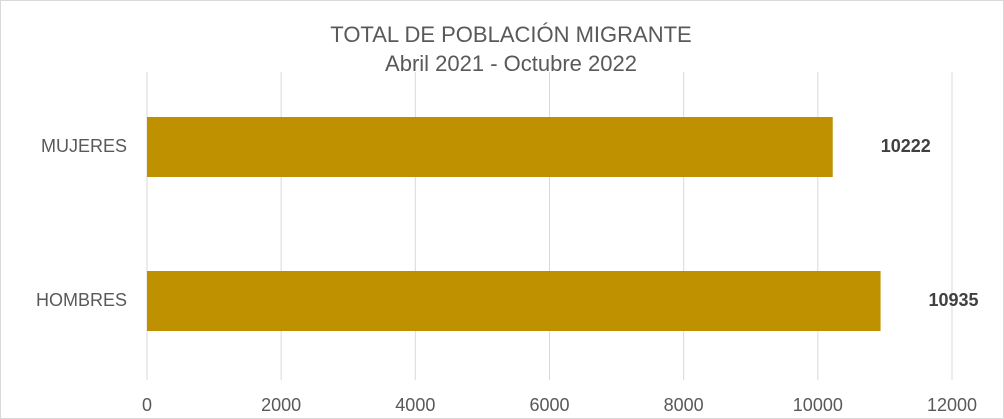  Describe the element at coordinates (952, 405) in the screenshot. I see `x-tick-label: 12000` at that location.